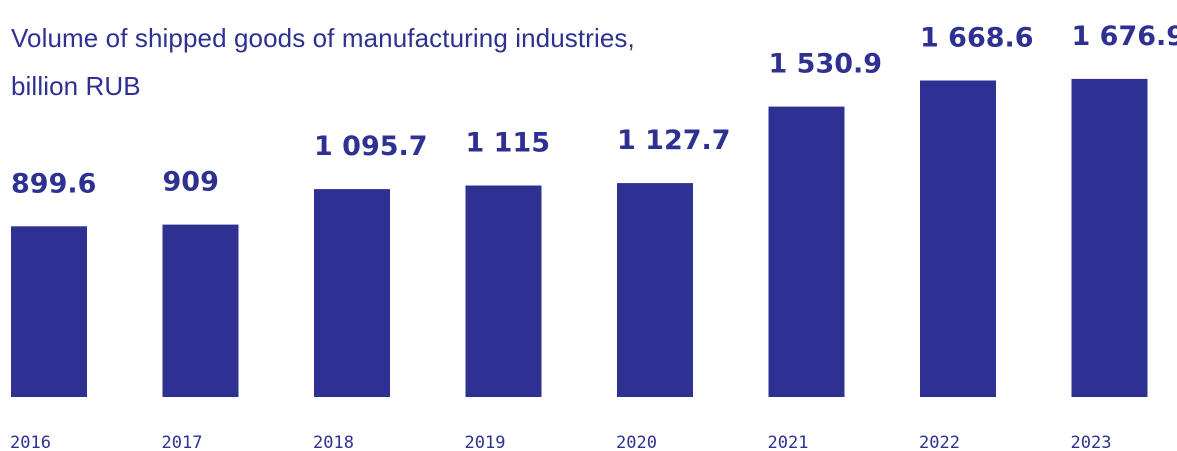 This screenshot has width=1177, height=451. What do you see at coordinates (333, 442) in the screenshot?
I see `category-label-2018: 2018` at bounding box center [333, 442].